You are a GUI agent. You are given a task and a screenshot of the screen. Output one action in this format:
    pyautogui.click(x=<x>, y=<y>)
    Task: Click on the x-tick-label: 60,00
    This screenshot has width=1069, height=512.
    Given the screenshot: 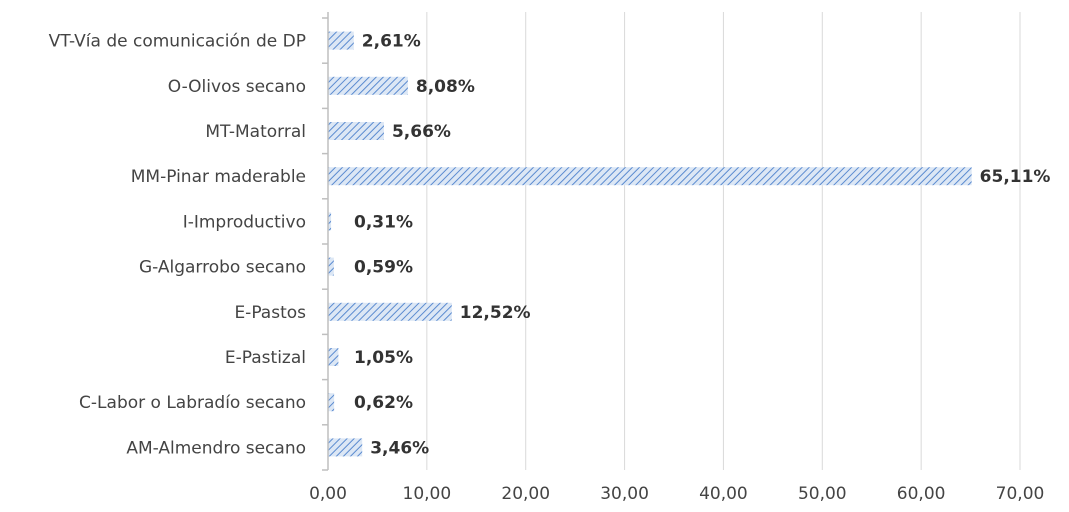 What is the action you would take?
    pyautogui.click(x=921, y=494)
    